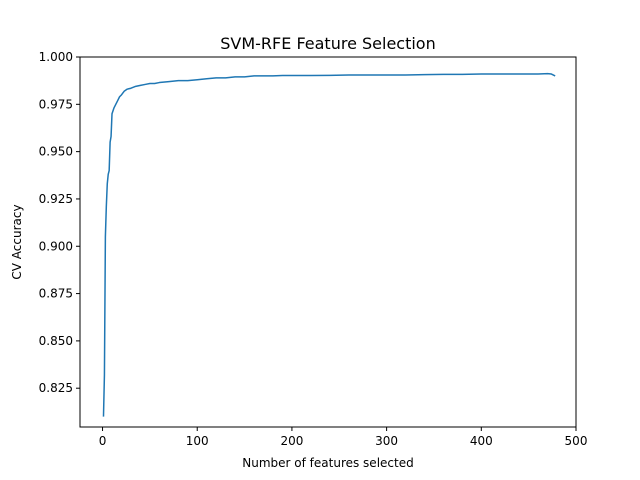 Image resolution: width=640 pixels, height=480 pixels. What do you see at coordinates (56, 294) in the screenshot?
I see `y-tick-label: 0.875` at bounding box center [56, 294].